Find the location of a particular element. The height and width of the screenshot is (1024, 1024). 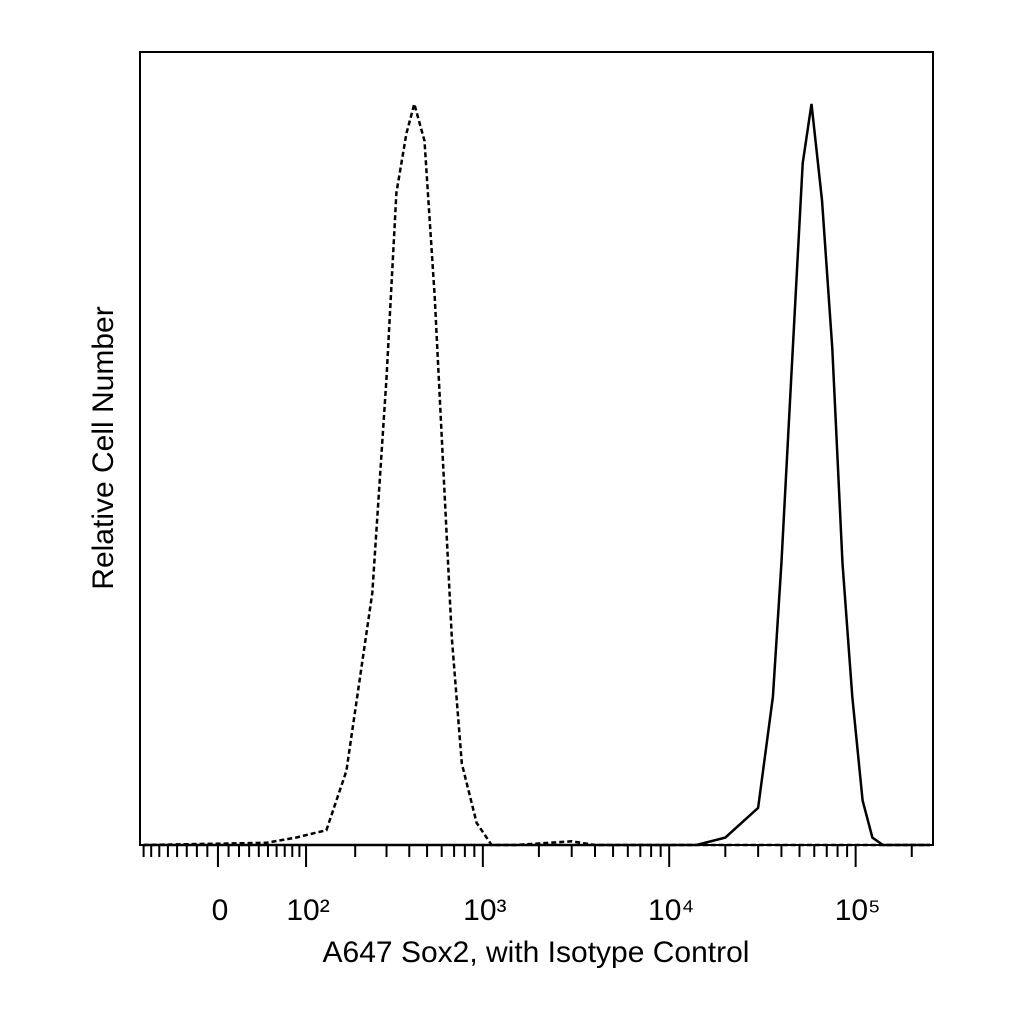

y-axis-label: Relative Cell Number is located at coordinates (103, 447).